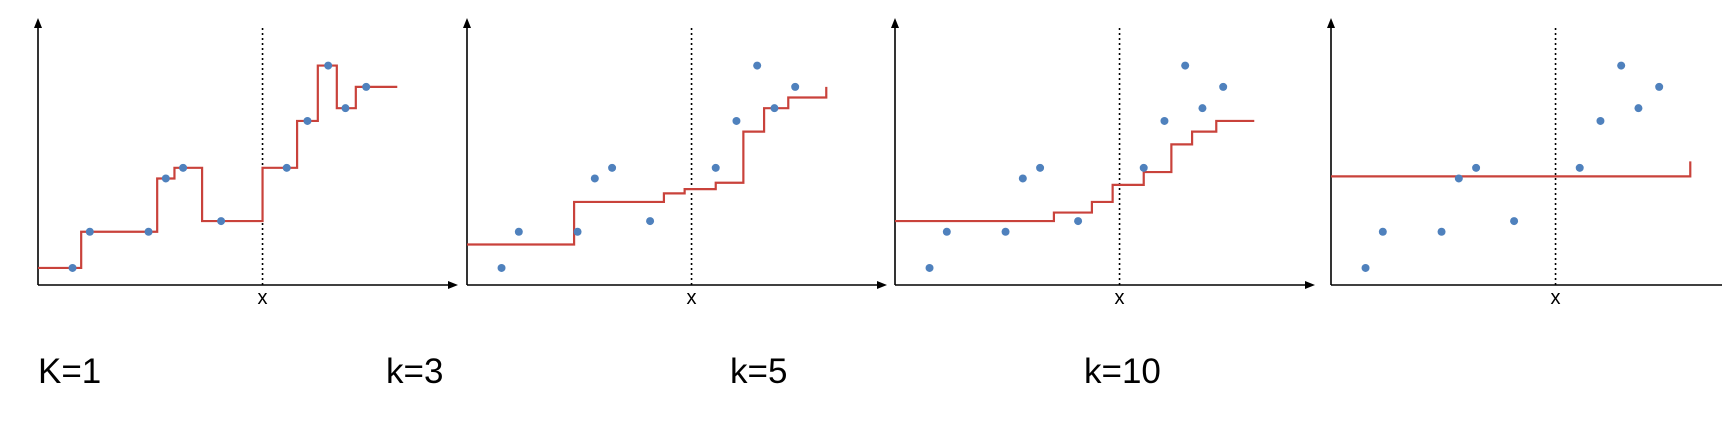 This screenshot has width=1722, height=422. Describe the element at coordinates (70, 371) in the screenshot. I see `k1-label: K=1` at that location.